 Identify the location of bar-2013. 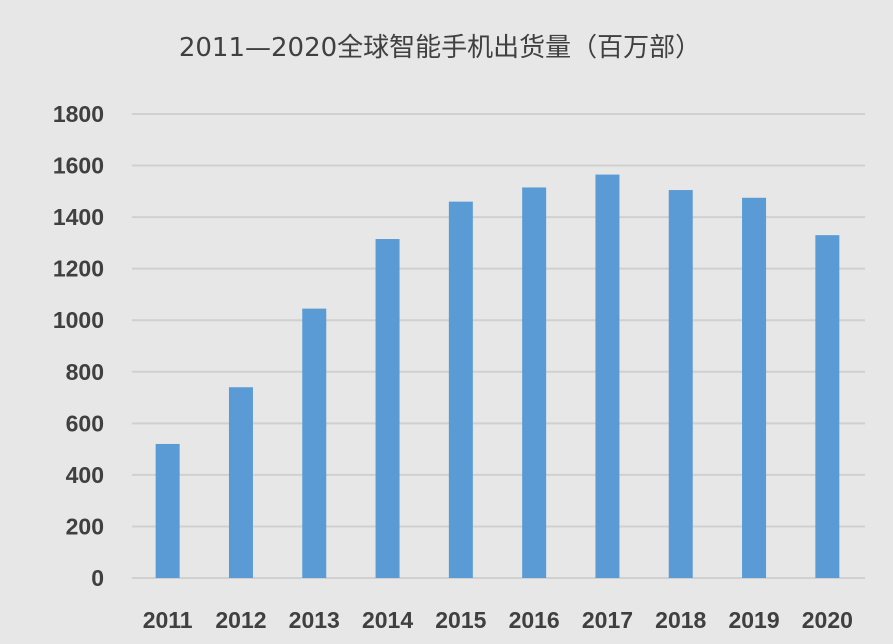
(314, 443).